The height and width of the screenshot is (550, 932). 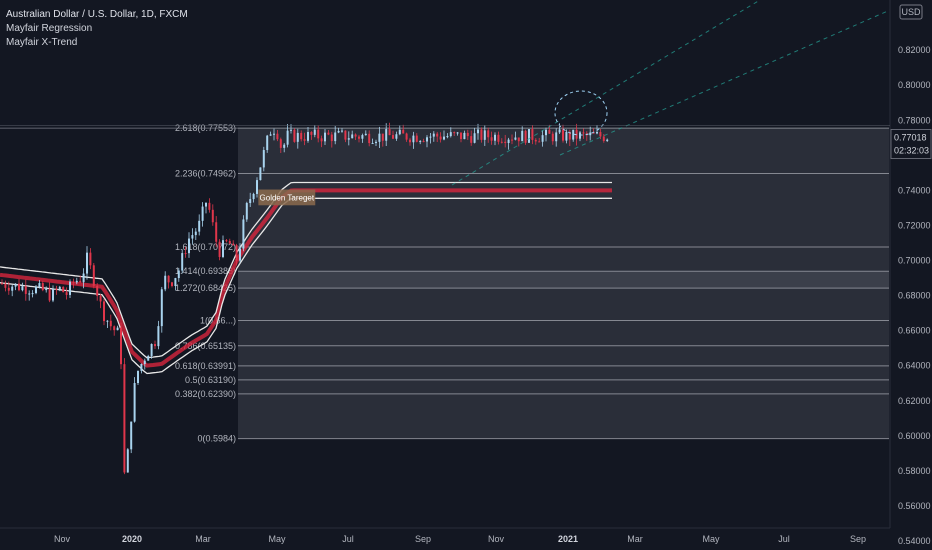 I want to click on price-tick-label: 0.68000, so click(x=914, y=296).